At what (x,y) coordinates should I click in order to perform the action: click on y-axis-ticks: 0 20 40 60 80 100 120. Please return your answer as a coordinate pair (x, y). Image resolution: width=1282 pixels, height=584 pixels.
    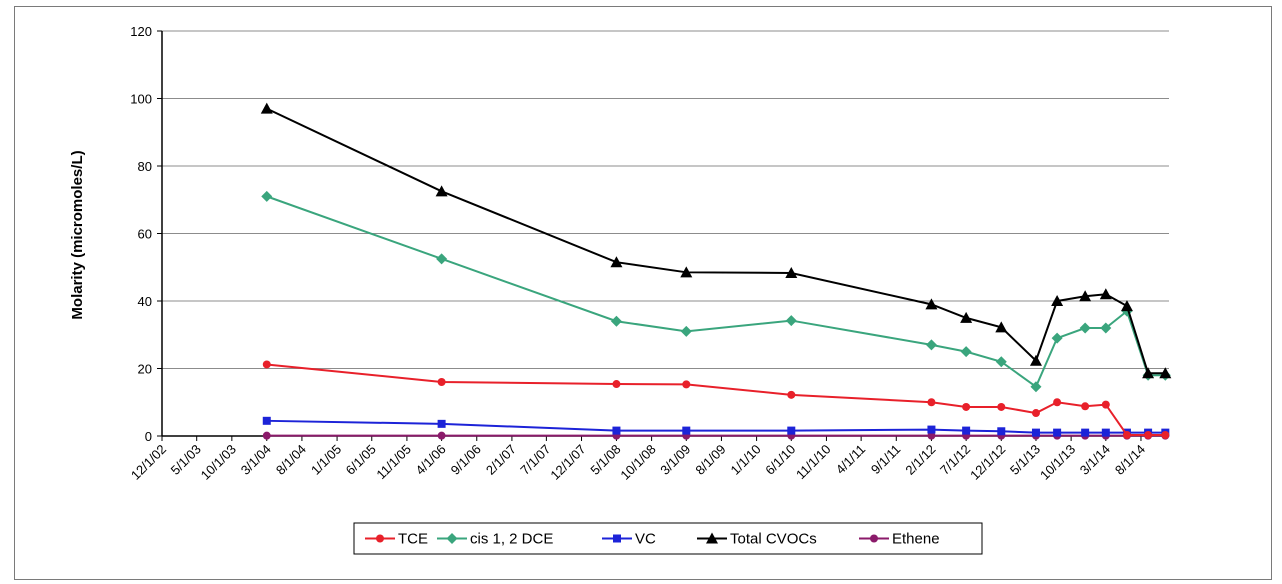
    Looking at the image, I should click on (146, 234).